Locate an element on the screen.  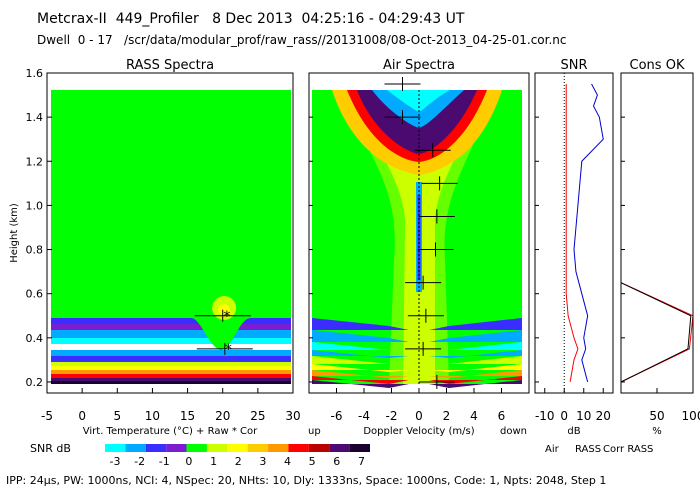
x-axis-label: Doppler Velocity (m/s) is located at coordinates (418, 431).